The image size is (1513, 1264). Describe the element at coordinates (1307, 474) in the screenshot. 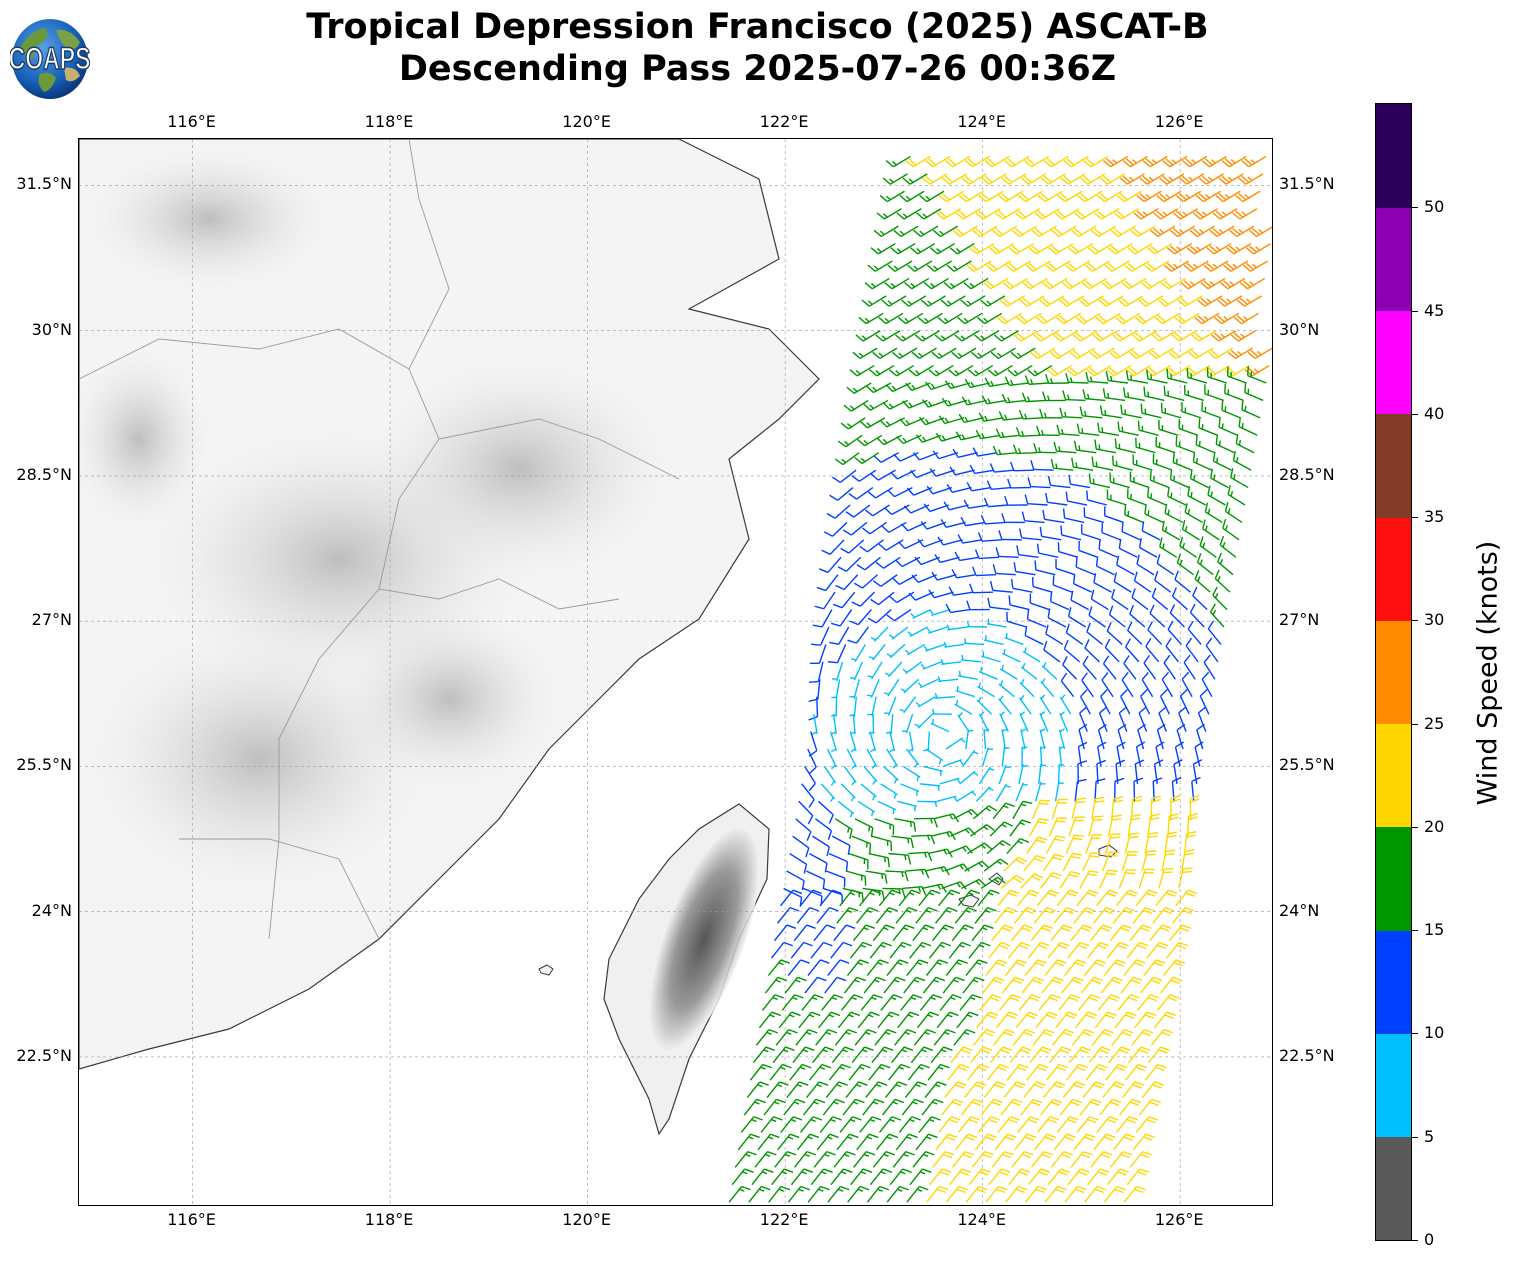

I see `lat-tick-label-right: 28.5°N` at that location.